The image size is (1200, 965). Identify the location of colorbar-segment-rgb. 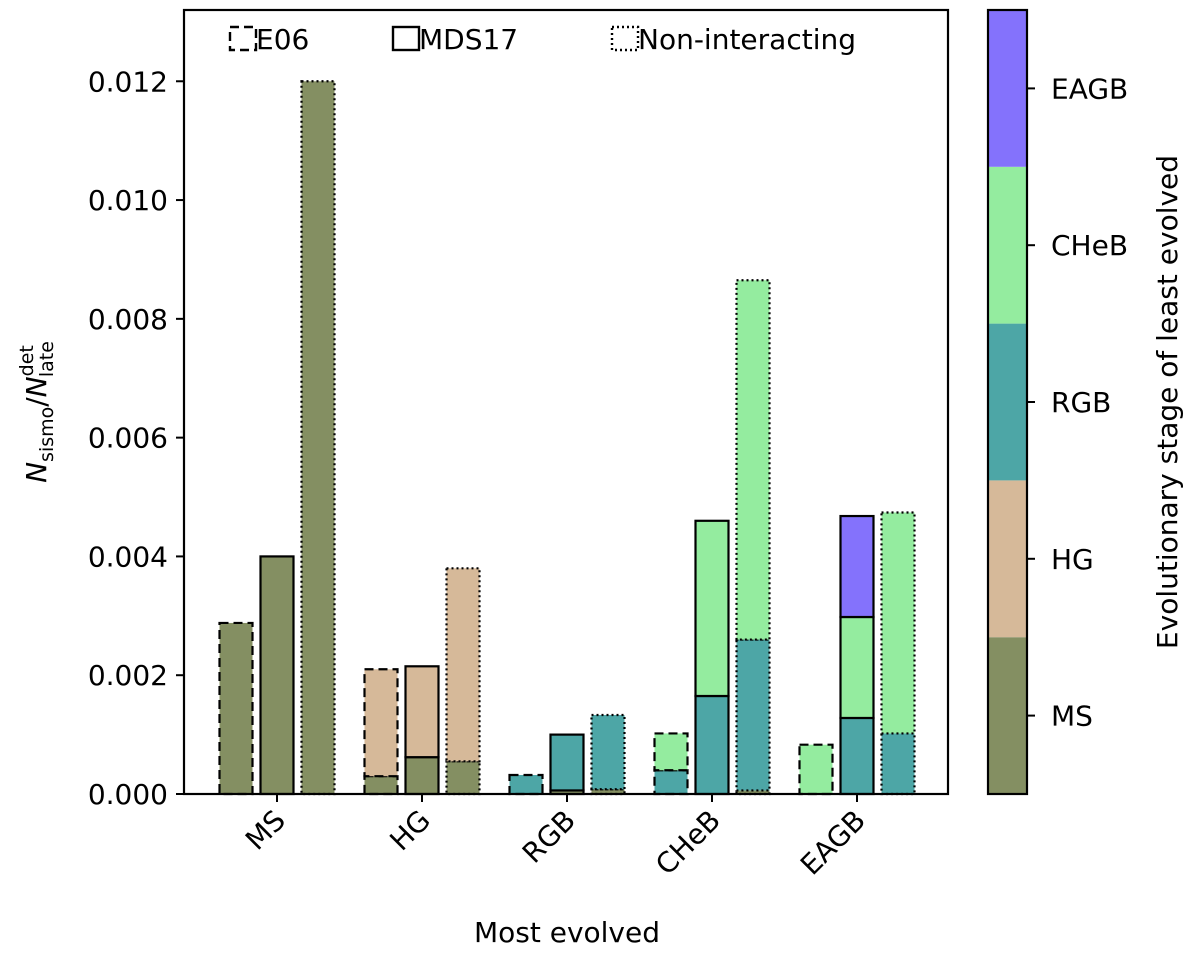
(1007, 402).